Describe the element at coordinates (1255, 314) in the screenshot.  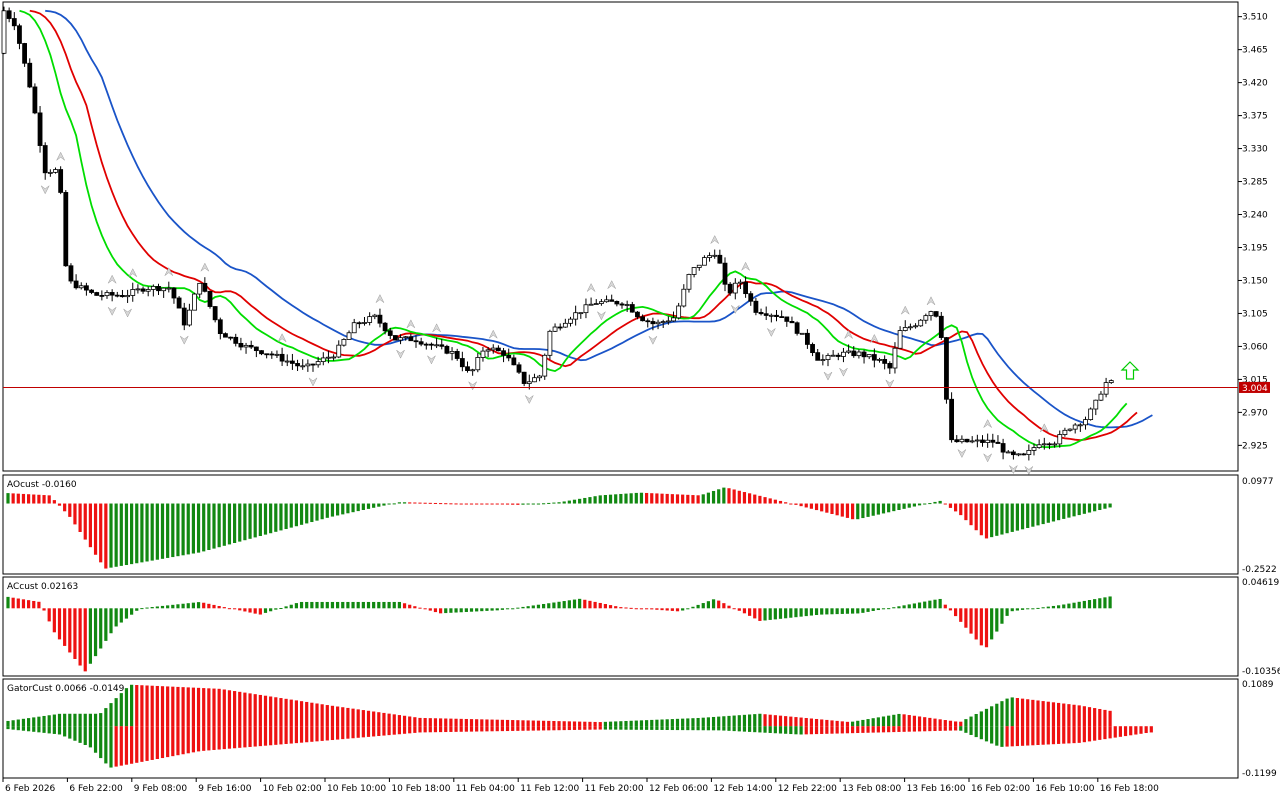
I see `price-tick-label: 3.105` at that location.